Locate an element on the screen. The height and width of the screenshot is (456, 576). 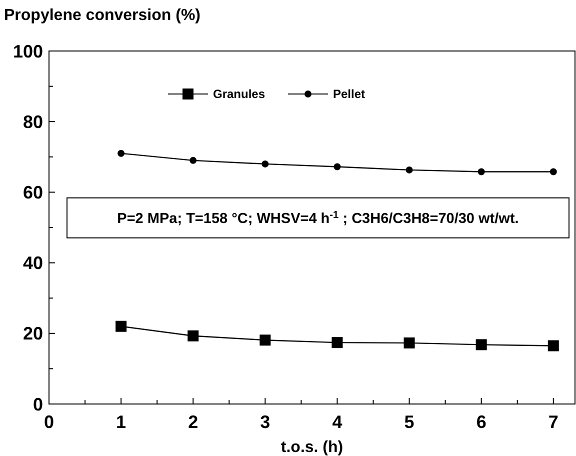
x-tick-label: 7 is located at coordinates (553, 422).